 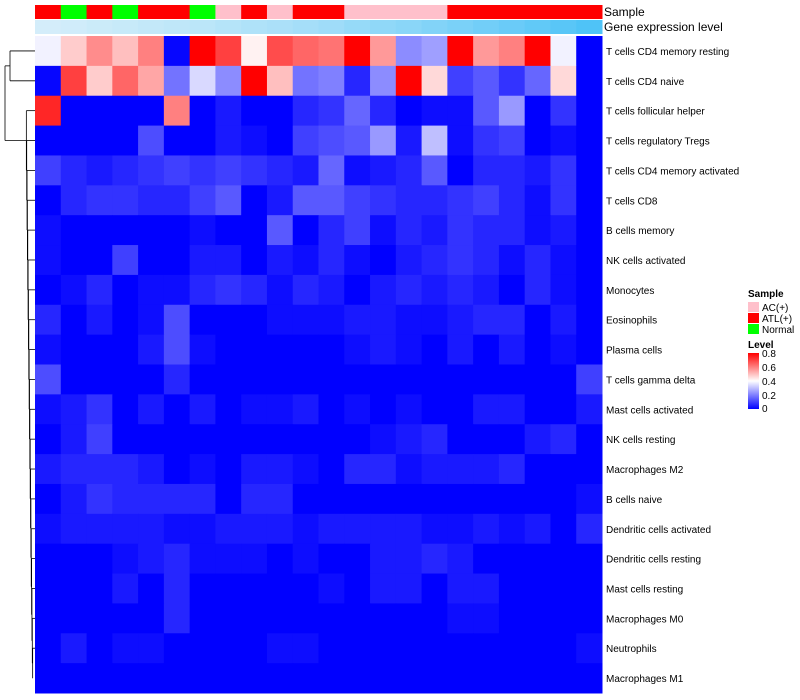 What do you see at coordinates (460, 51) in the screenshot?
I see `heatmap-cell-r0-c16` at bounding box center [460, 51].